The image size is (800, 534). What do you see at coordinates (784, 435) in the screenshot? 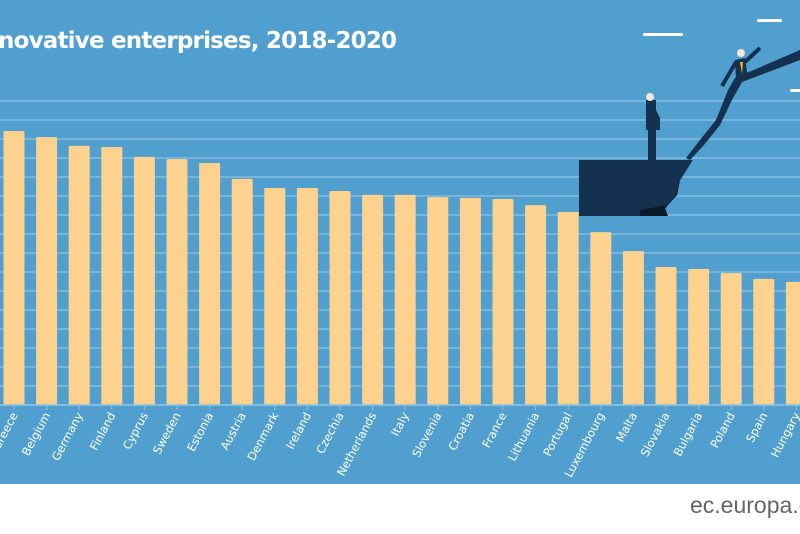
I see `x-tick-label: Hungary` at bounding box center [784, 435].